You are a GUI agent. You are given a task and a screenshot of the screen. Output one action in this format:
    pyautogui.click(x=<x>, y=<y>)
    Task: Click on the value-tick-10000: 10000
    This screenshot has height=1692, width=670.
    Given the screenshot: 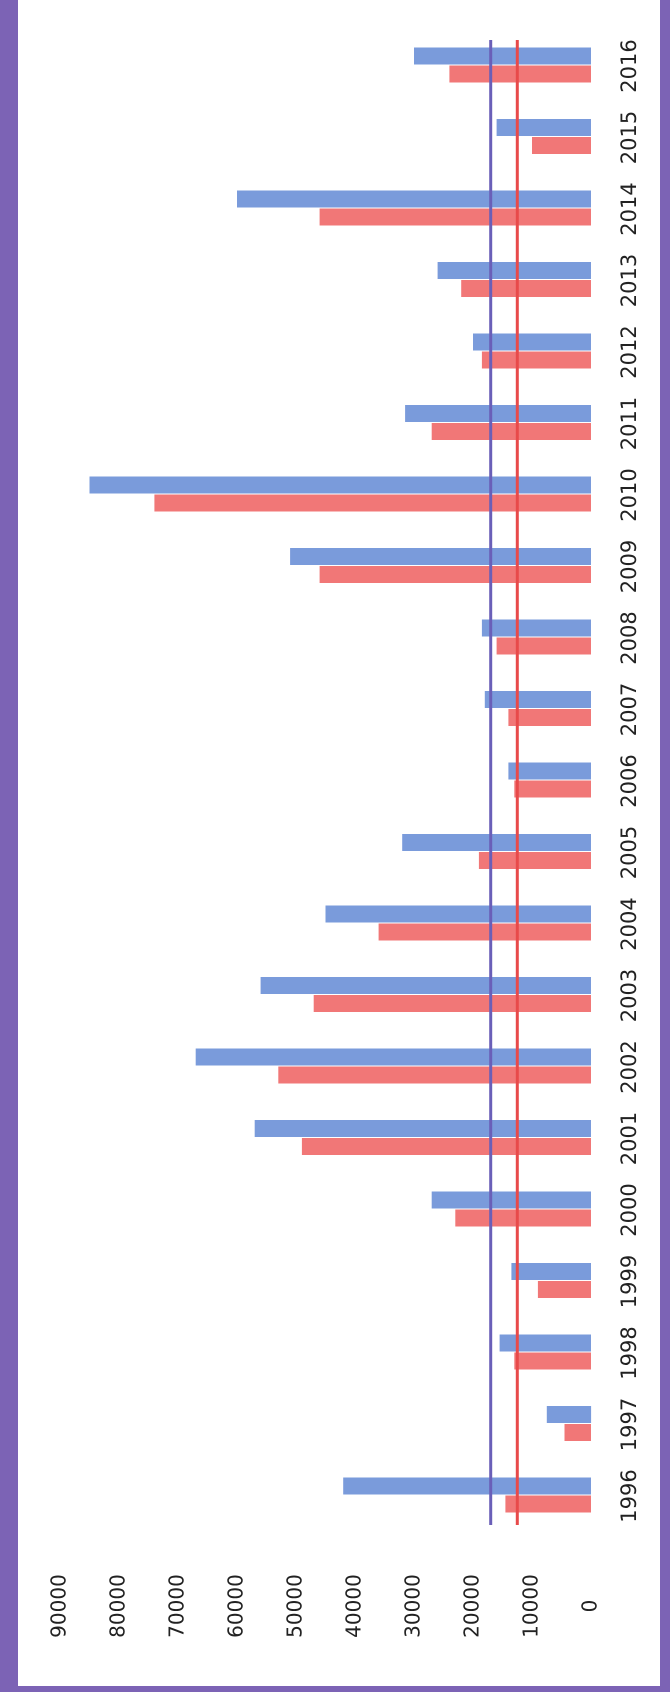 What is the action you would take?
    pyautogui.click(x=531, y=1606)
    